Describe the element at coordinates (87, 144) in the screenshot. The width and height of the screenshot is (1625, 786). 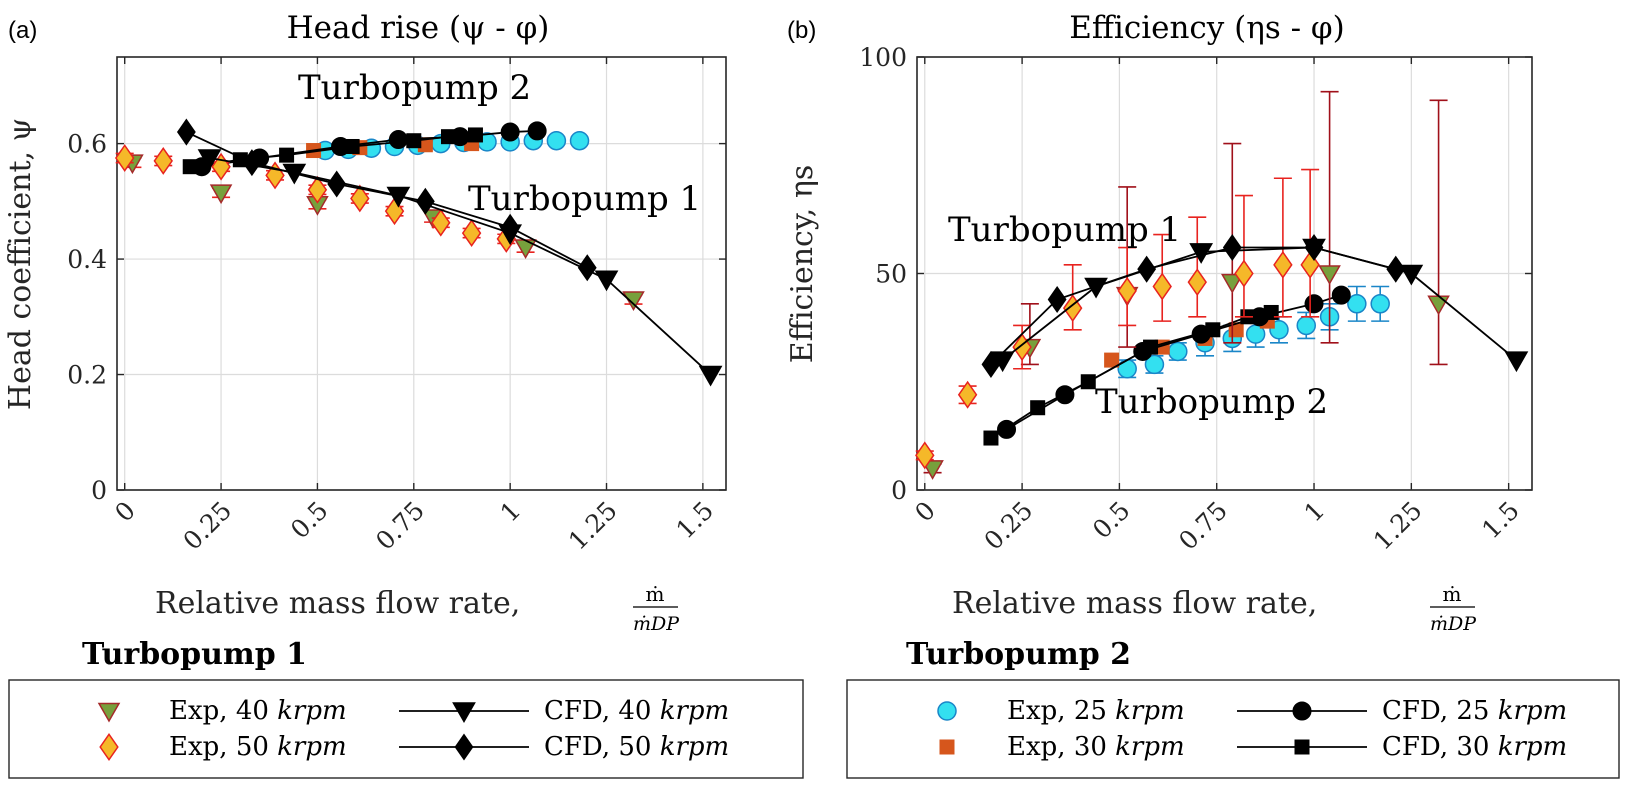
I see `y-tick-label: 0.6` at that location.